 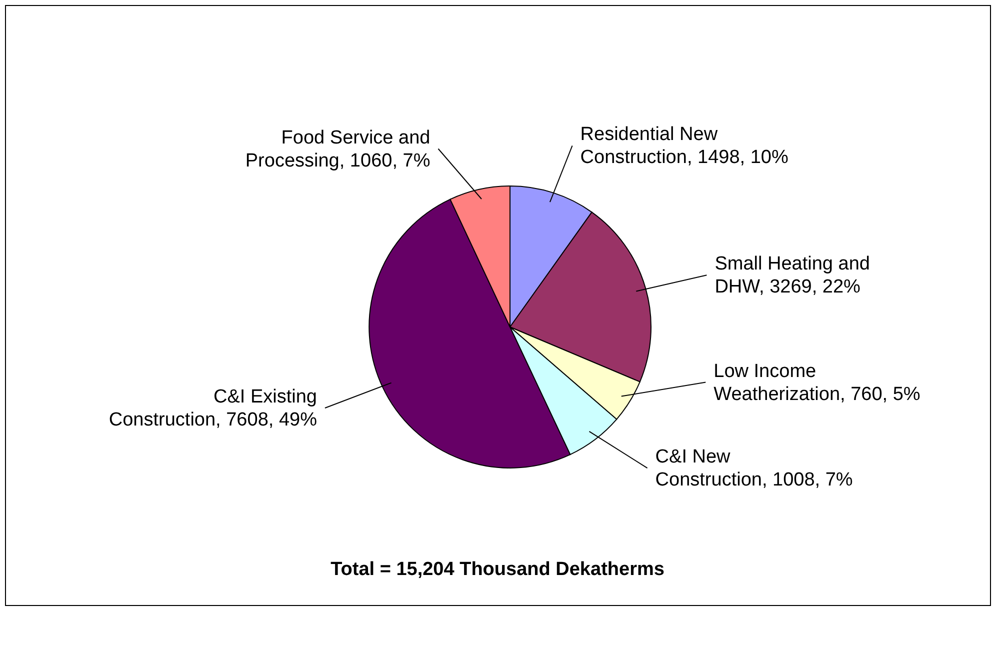 What do you see at coordinates (684, 146) in the screenshot?
I see `slice-label: Residential New Construction, 1498, 10%` at bounding box center [684, 146].